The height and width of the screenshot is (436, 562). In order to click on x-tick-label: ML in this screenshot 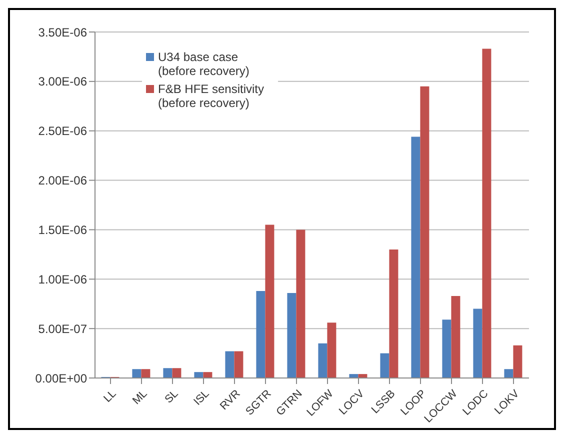, I will do `click(140, 398)`.